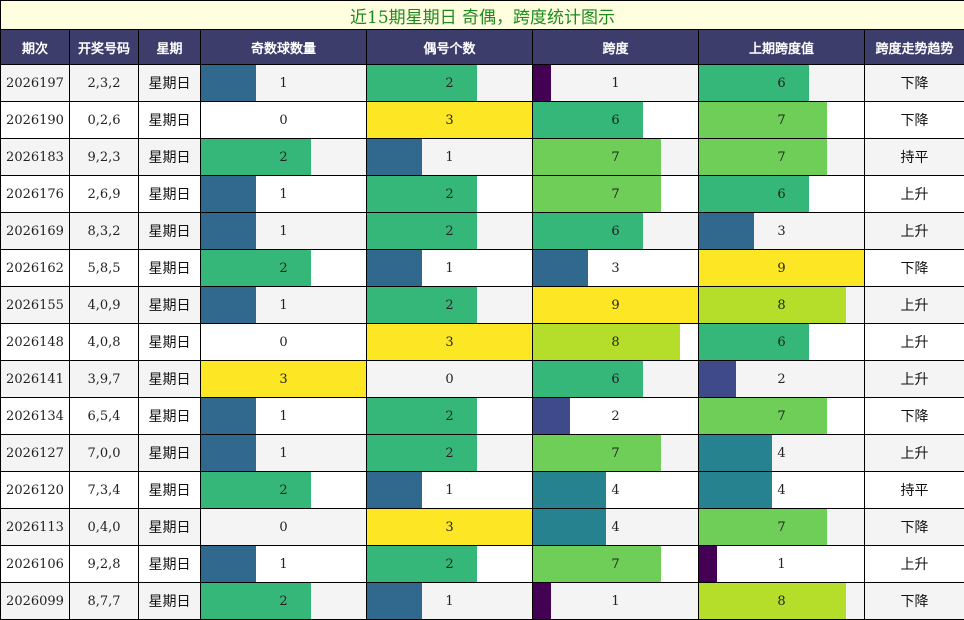 The height and width of the screenshot is (620, 964). I want to click on prev-span-label: 4, so click(781, 490).